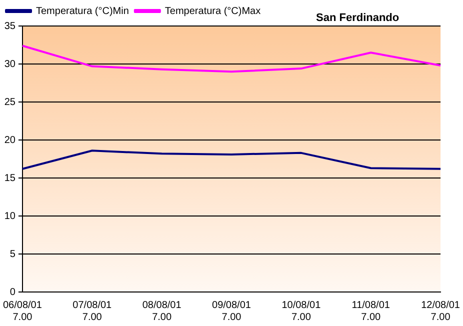  Describe the element at coordinates (371, 311) in the screenshot. I see `x-tick-label: 11/08/01 7.00` at that location.